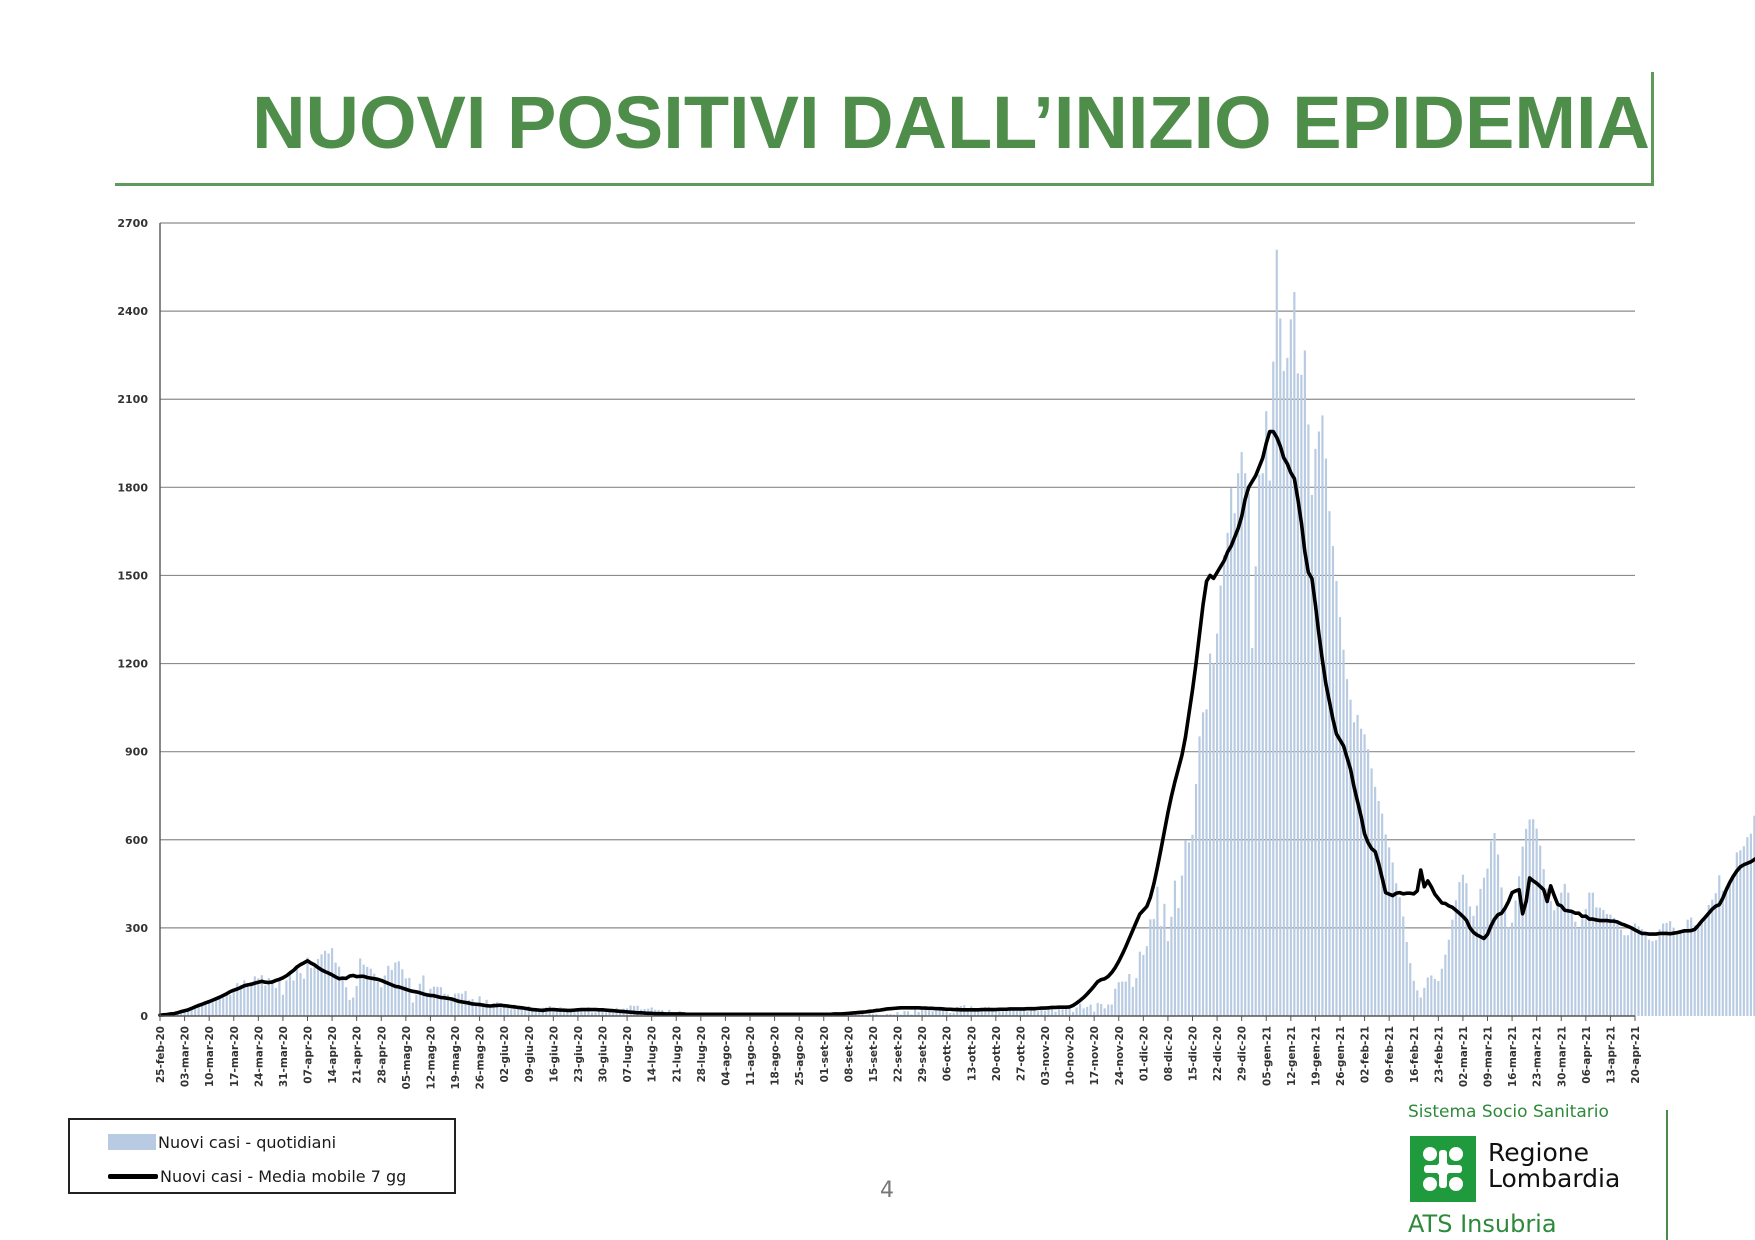 The image size is (1755, 1240). What do you see at coordinates (1464, 1056) in the screenshot?
I see `xtick-label-53: 02-mar-21` at bounding box center [1464, 1056].